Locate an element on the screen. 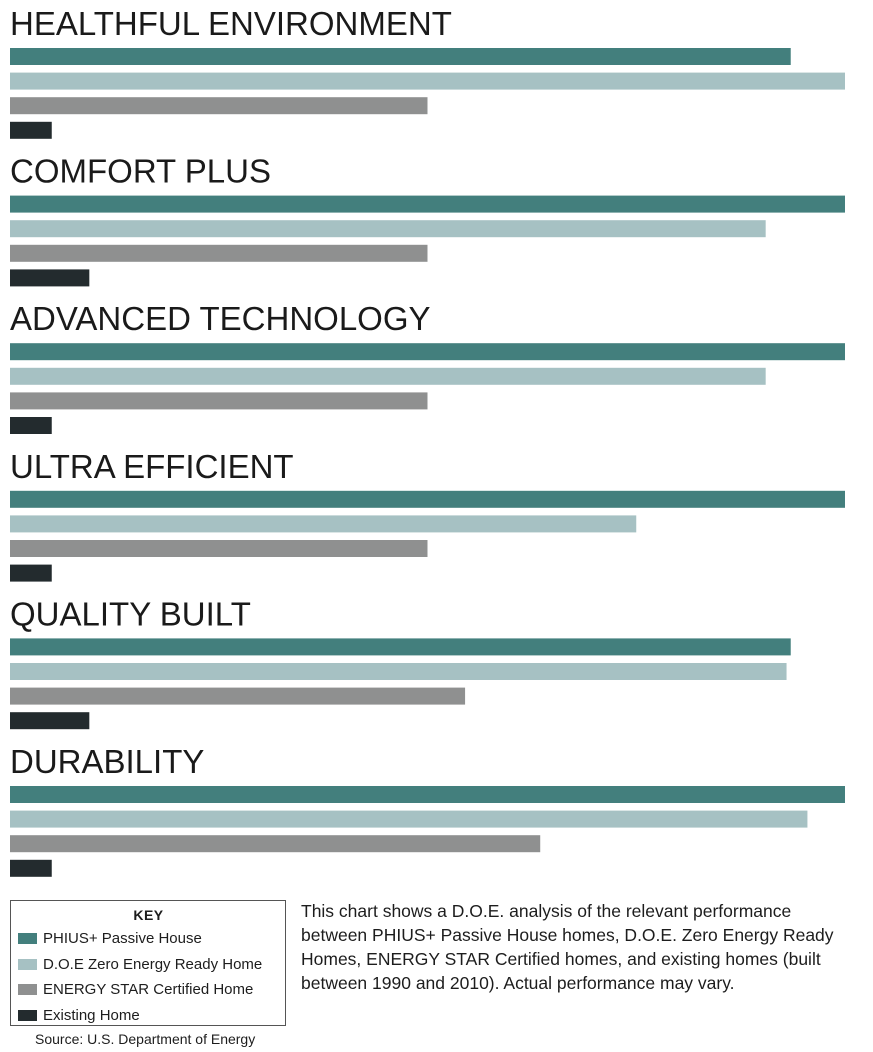 The height and width of the screenshot is (1052, 873). category-title: QUALITY BUILT is located at coordinates (130, 613).